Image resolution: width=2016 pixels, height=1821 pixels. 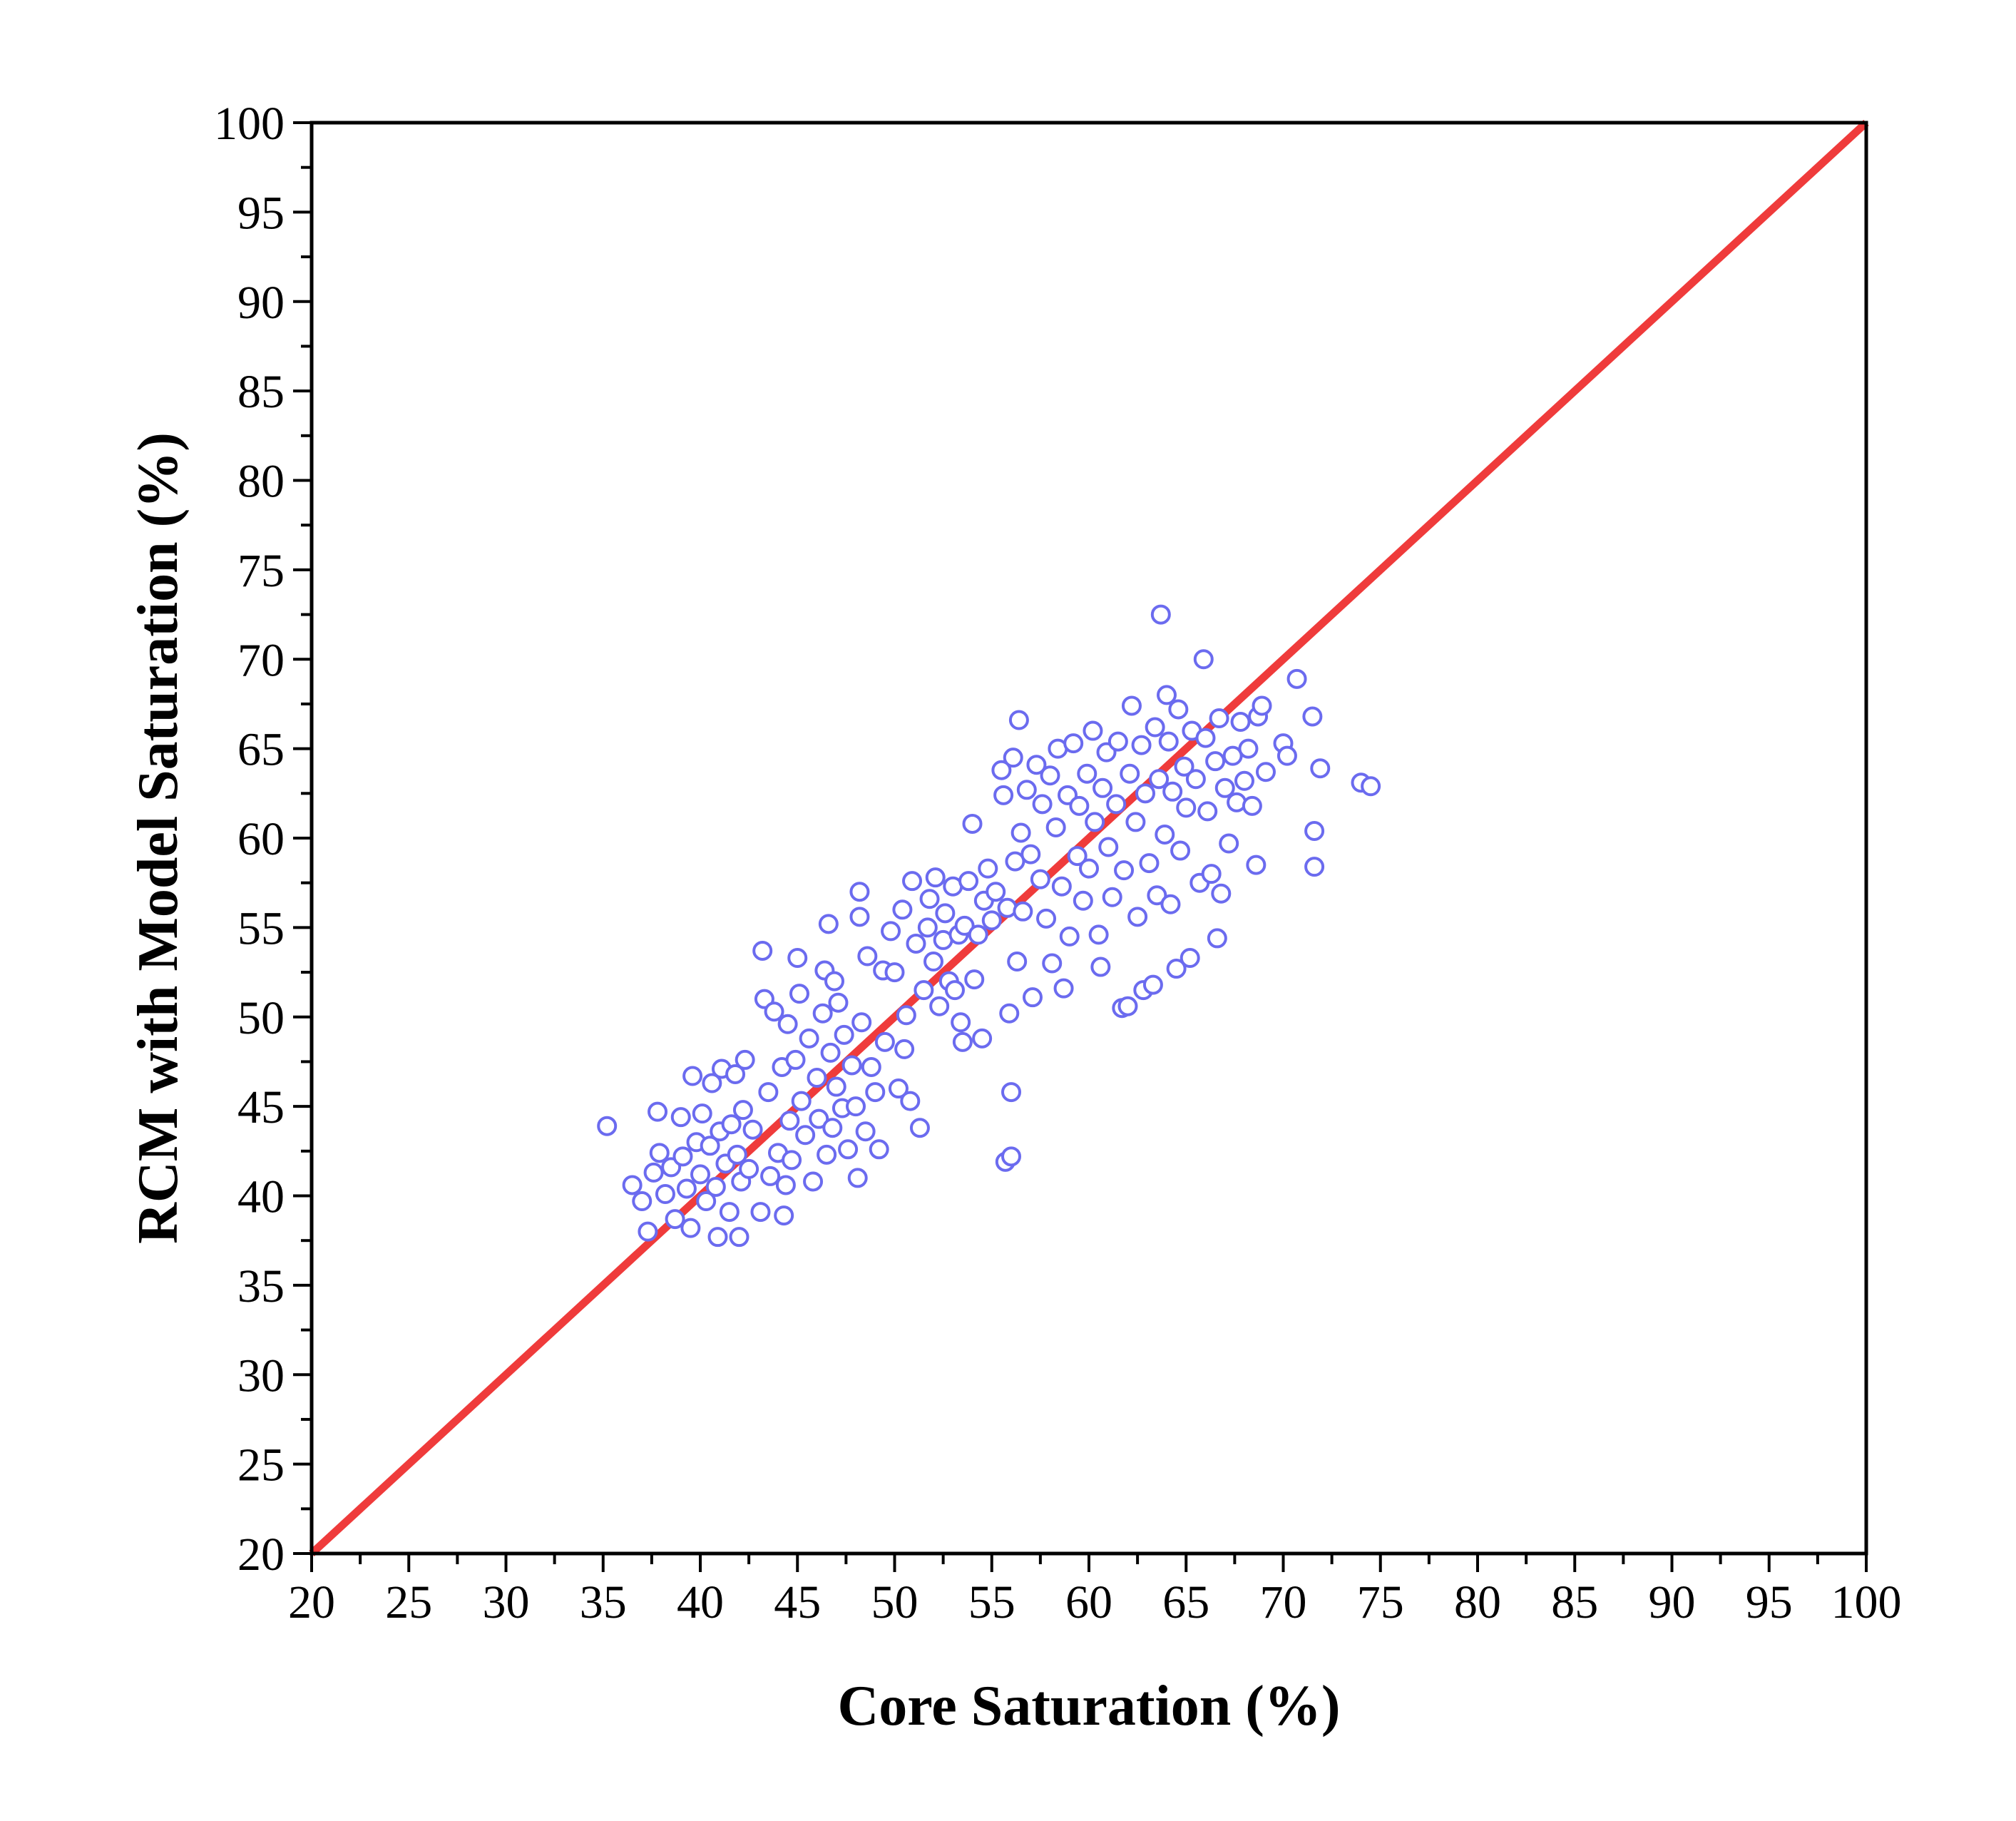 I want to click on y-tick-label: 75, so click(x=261, y=571).